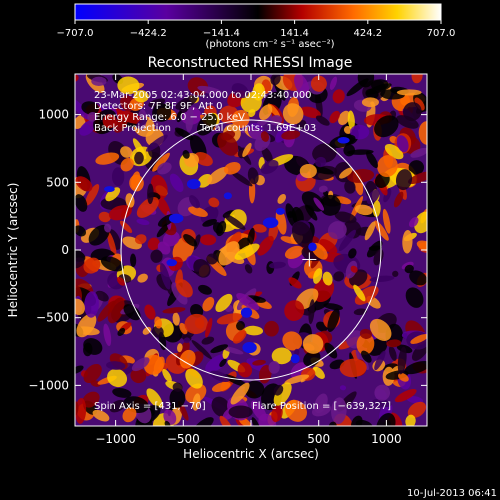 Image resolution: width=500 pixels, height=500 pixels. I want to click on annotation-detectors: Detectors: 7F 8F 9F, Att 0, so click(158, 106).